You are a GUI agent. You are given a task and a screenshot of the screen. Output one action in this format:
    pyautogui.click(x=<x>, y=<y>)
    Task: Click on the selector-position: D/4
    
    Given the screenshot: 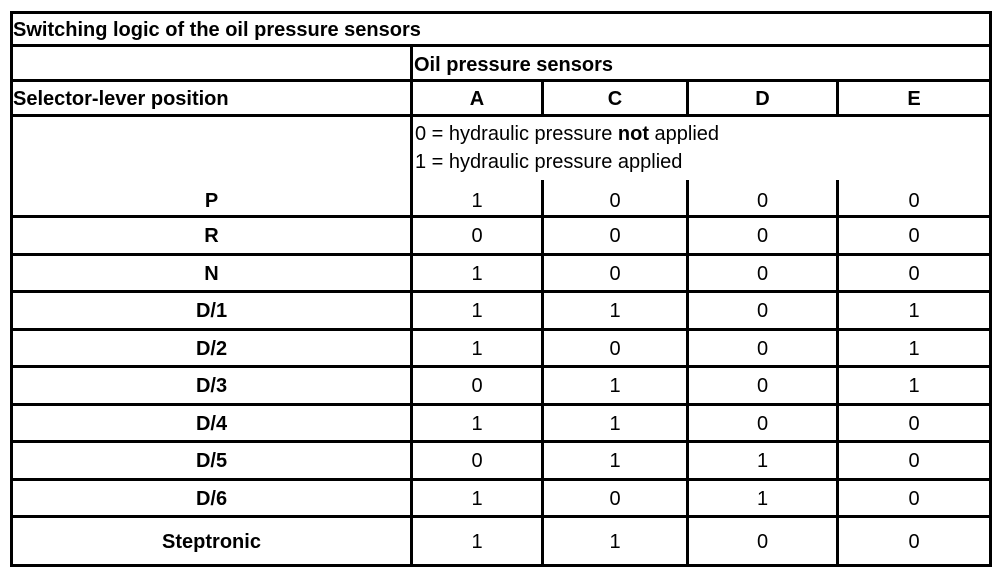 What is the action you would take?
    pyautogui.click(x=211, y=423)
    